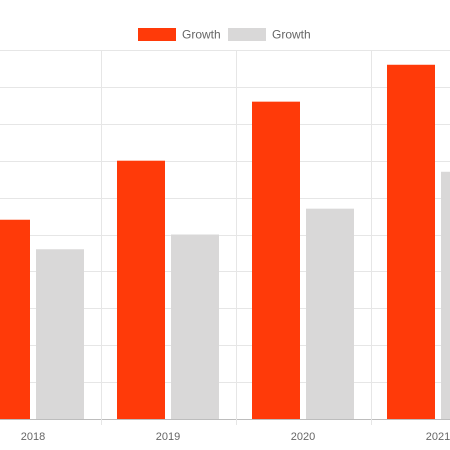 The height and width of the screenshot is (450, 450). Describe the element at coordinates (168, 437) in the screenshot. I see `x-tick-label-2019: 2019` at that location.